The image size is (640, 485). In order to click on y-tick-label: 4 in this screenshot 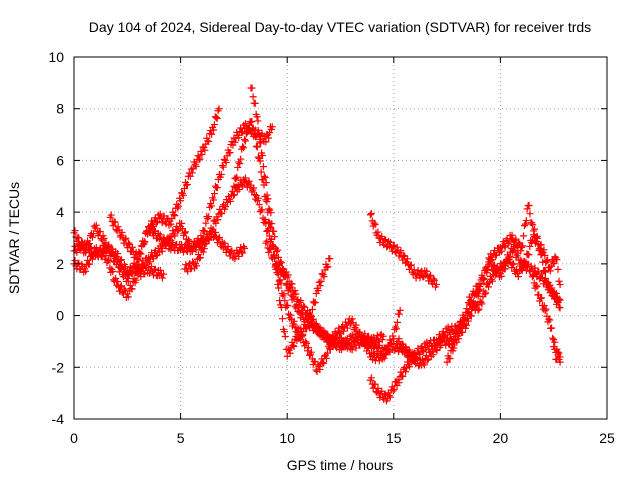, I will do `click(60, 212)`.